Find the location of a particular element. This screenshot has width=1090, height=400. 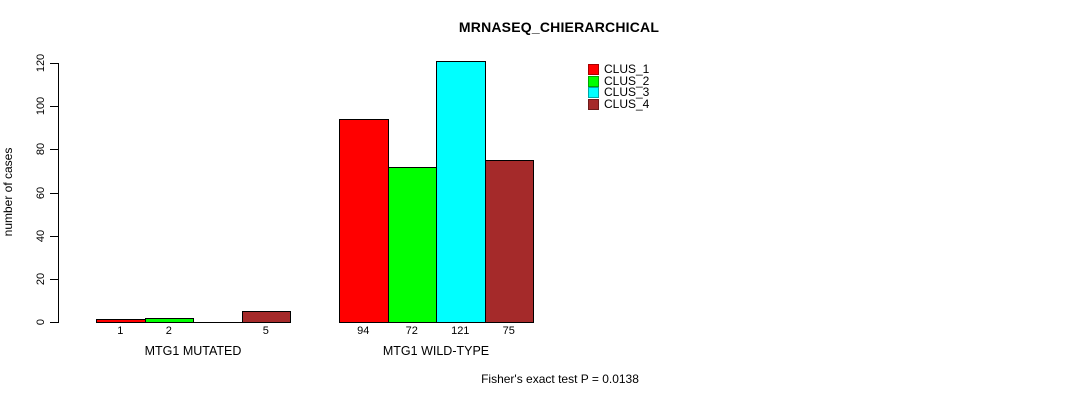

legend-row: CLUS_1 is located at coordinates (619, 69).